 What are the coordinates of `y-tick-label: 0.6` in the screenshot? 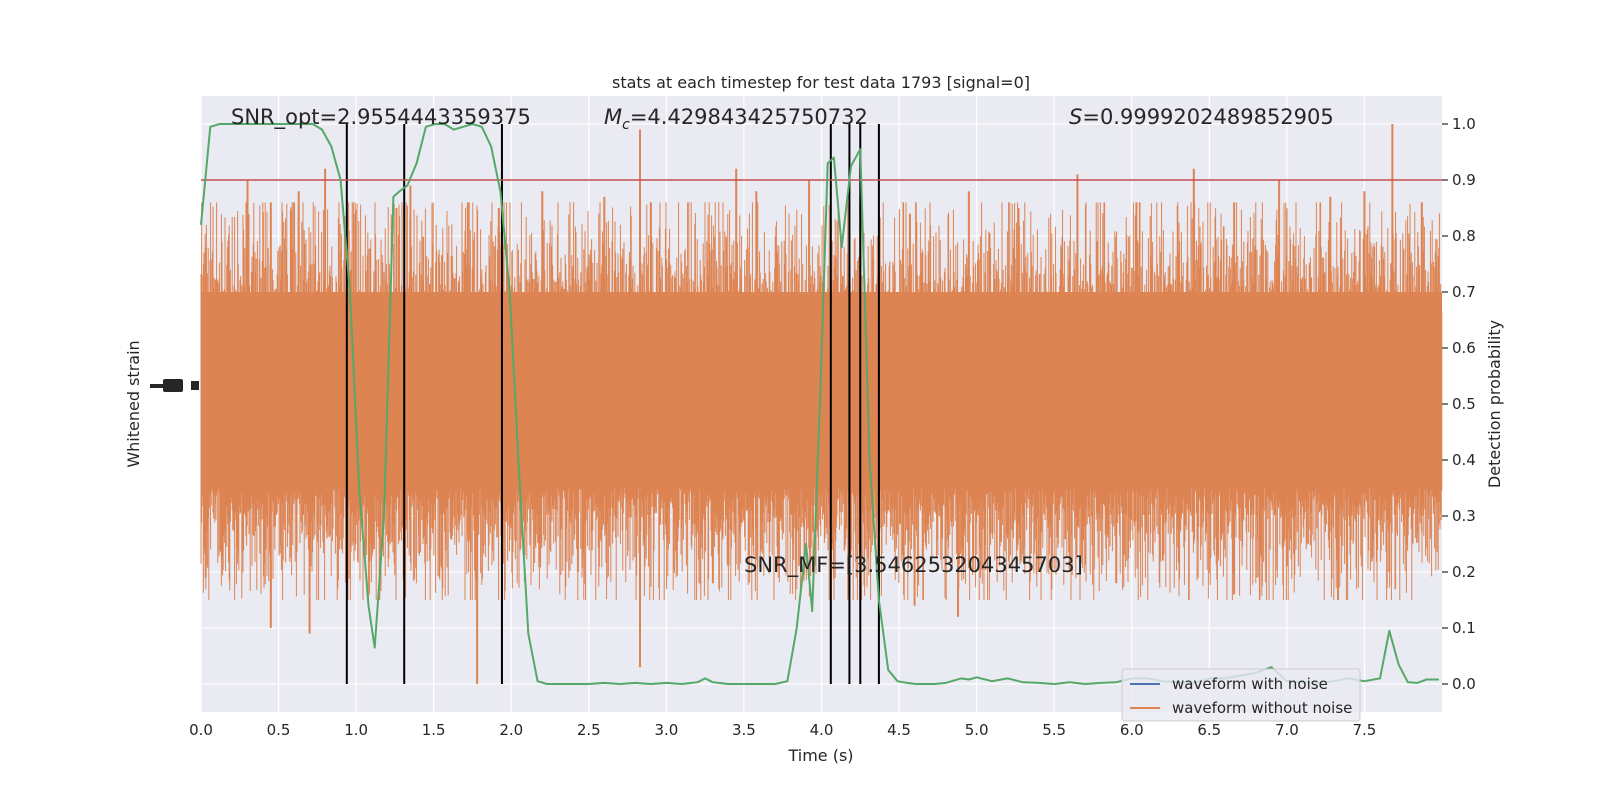 It's located at (1464, 348).